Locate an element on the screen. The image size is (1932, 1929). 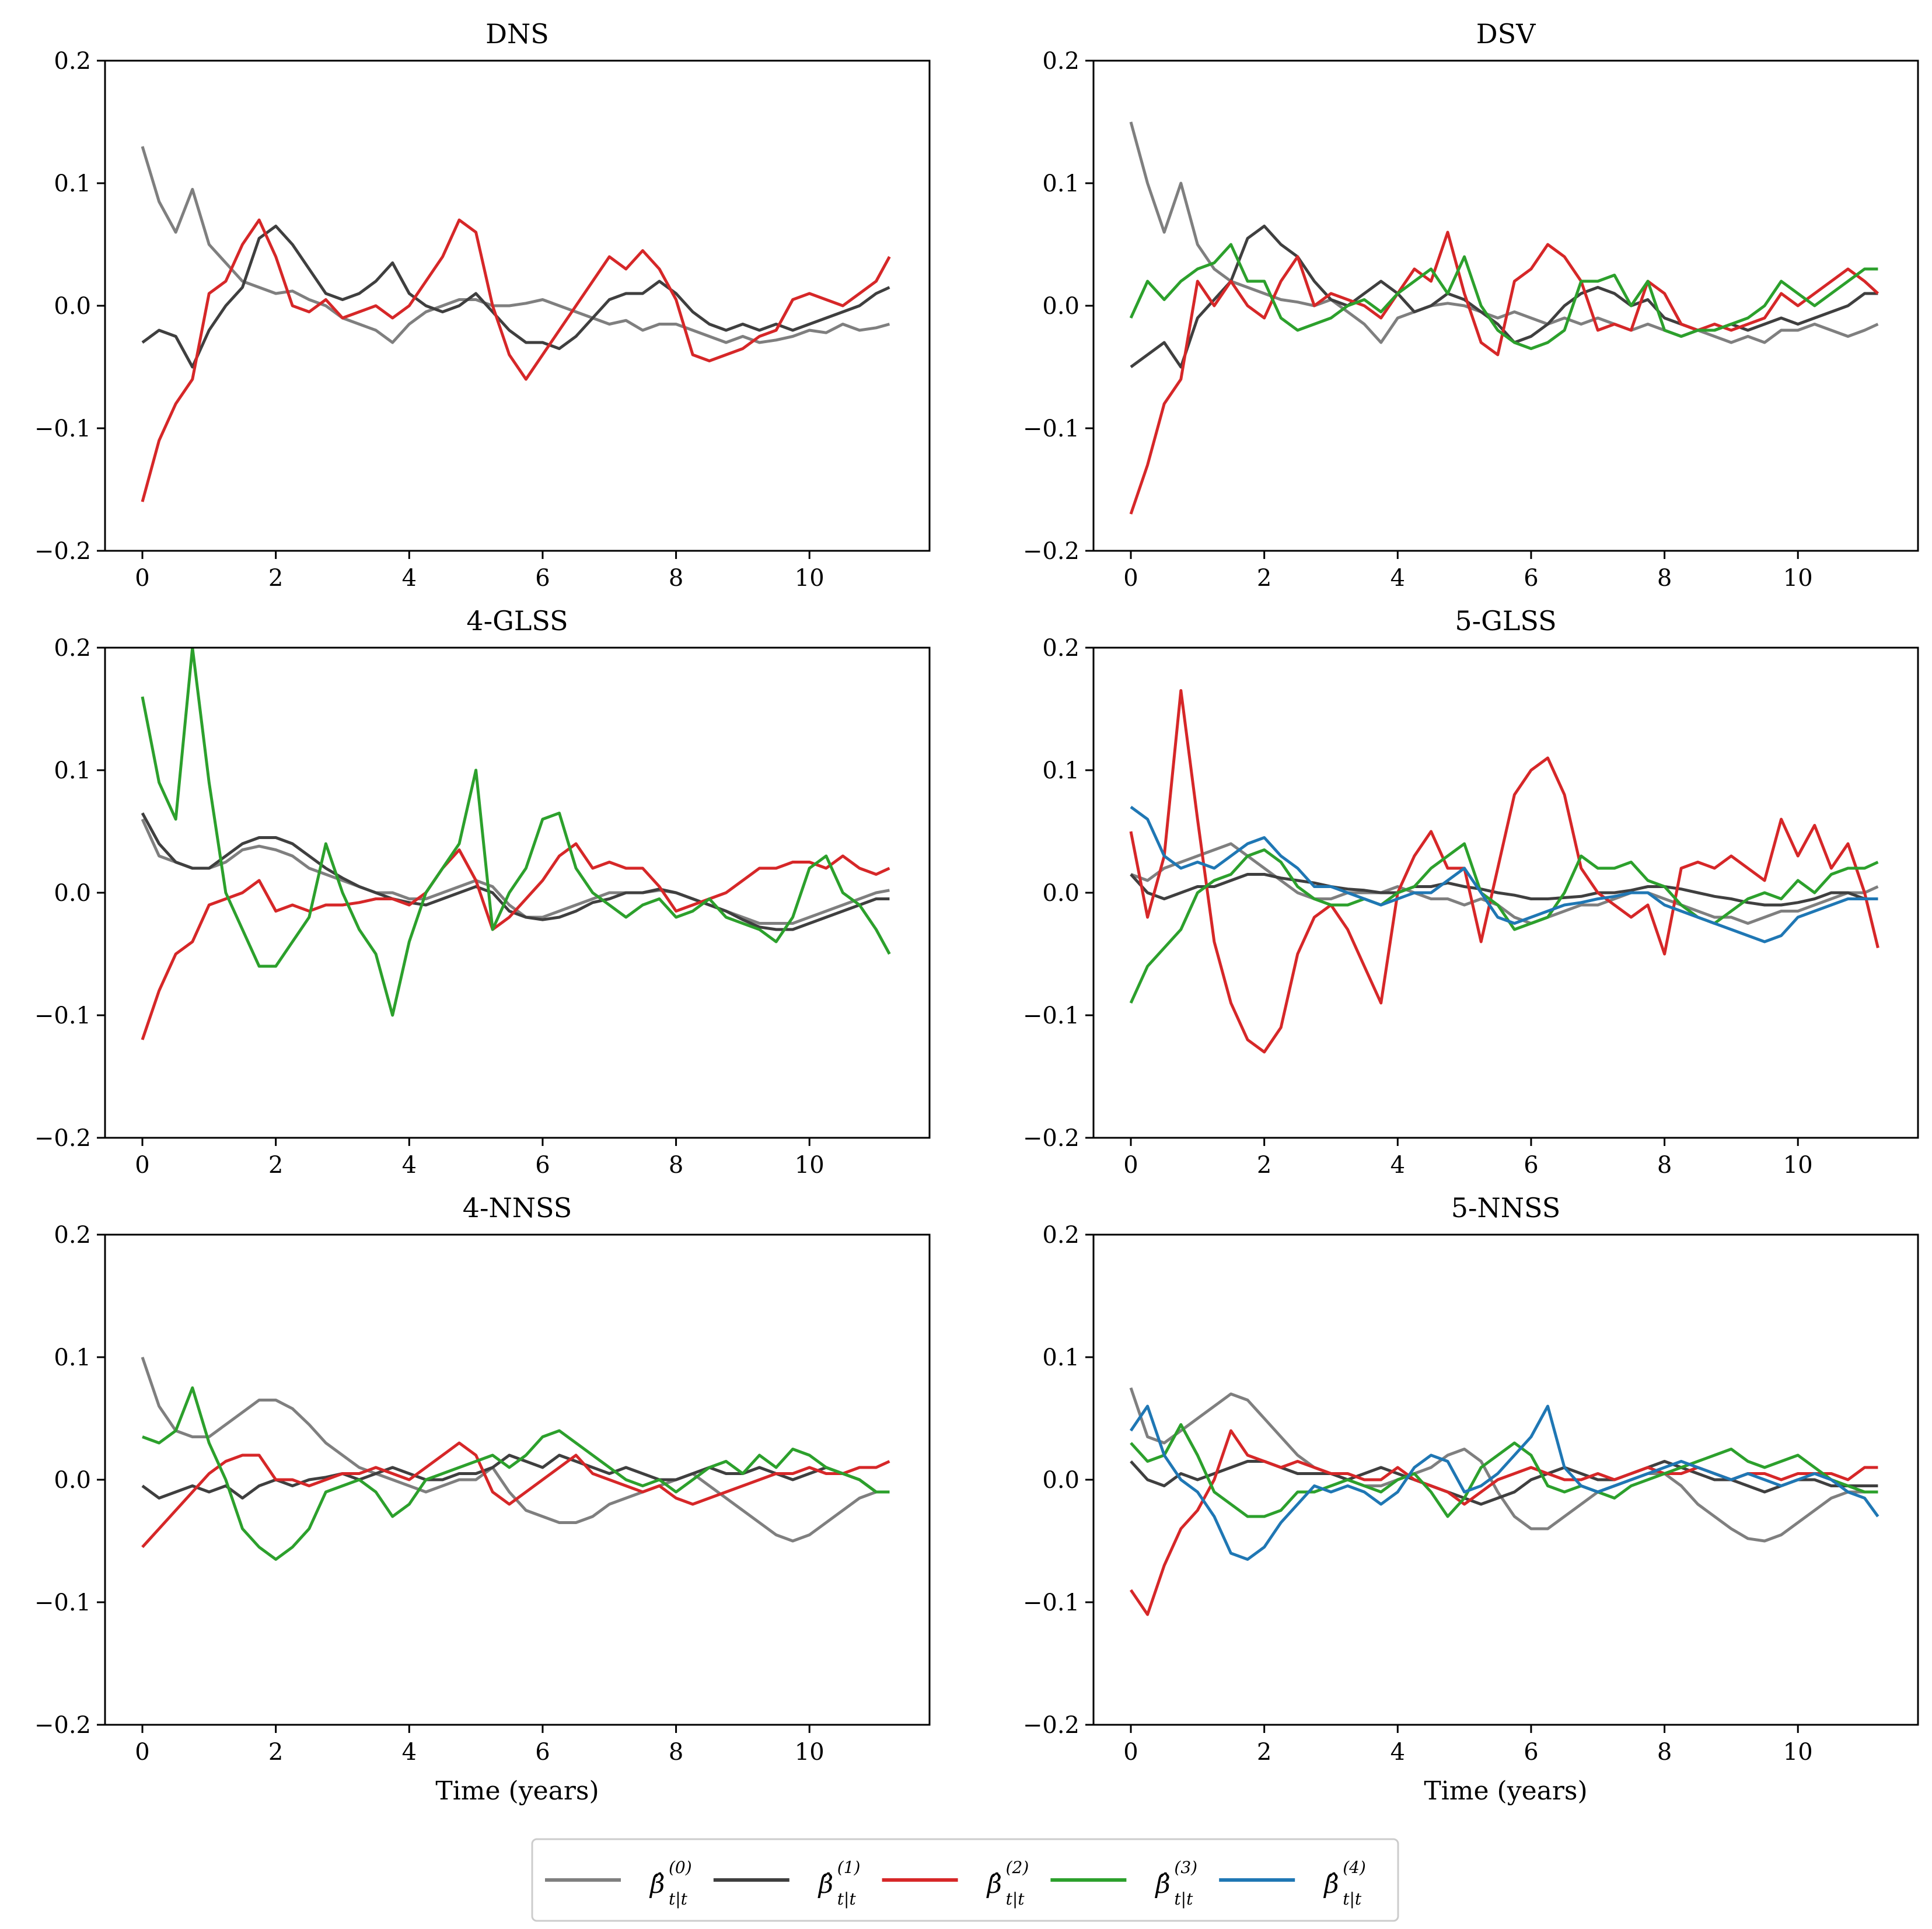
panel-title: 4-NNSS is located at coordinates (517, 1208).